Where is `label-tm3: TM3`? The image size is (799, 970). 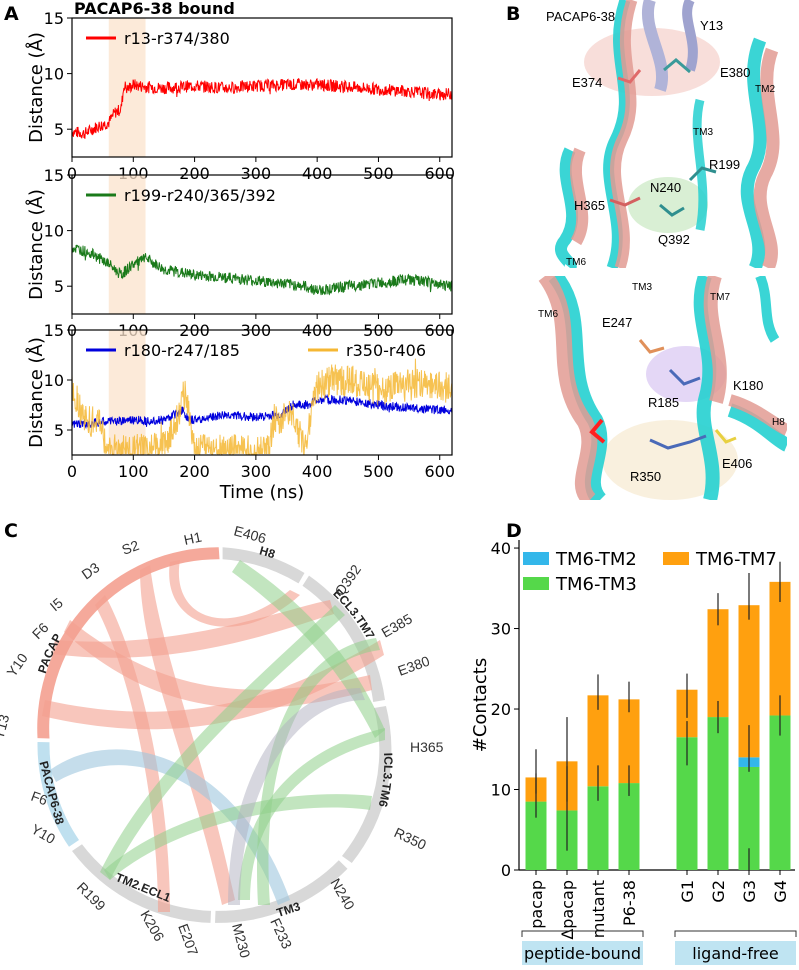 label-tm3: TM3 is located at coordinates (703, 132).